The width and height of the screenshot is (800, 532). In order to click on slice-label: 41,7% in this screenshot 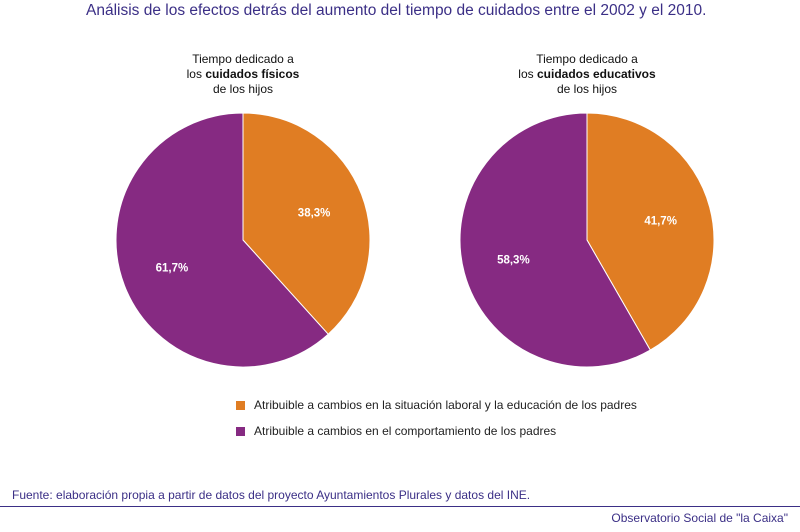, I will do `click(660, 221)`.